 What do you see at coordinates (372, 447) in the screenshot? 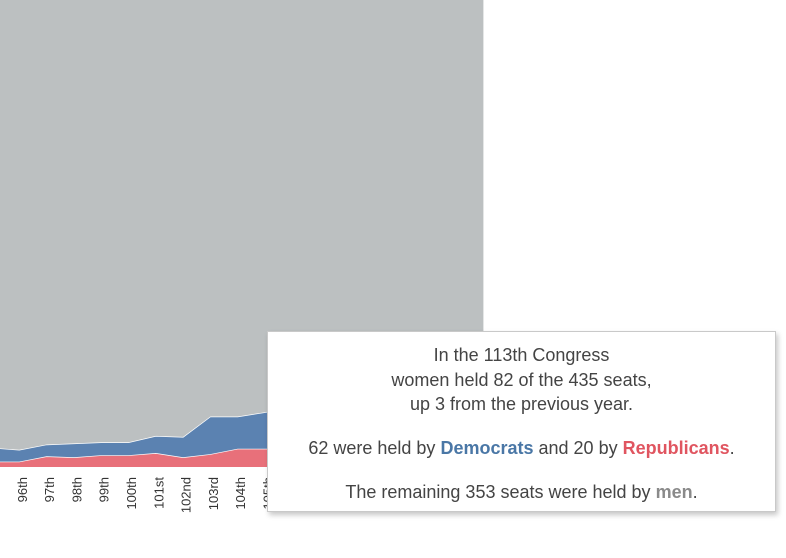
I see `tooltip-dem-prefix: 62 were held by` at bounding box center [372, 447].